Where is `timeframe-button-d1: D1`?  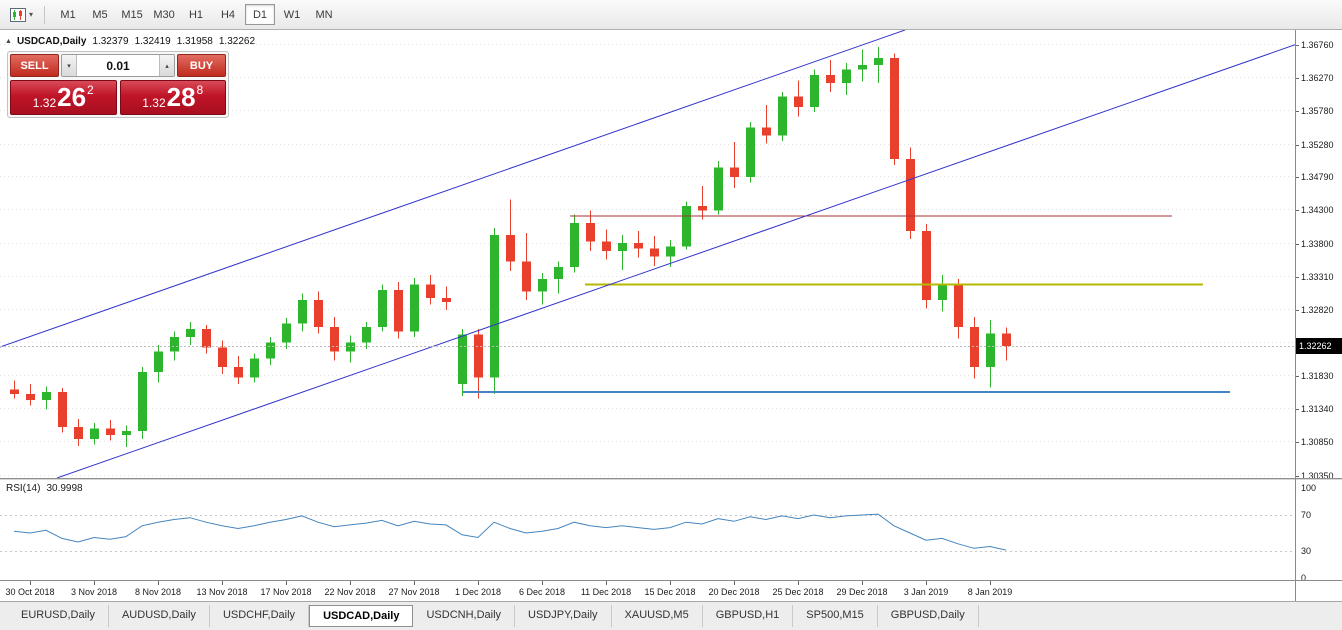 timeframe-button-d1: D1 is located at coordinates (260, 14).